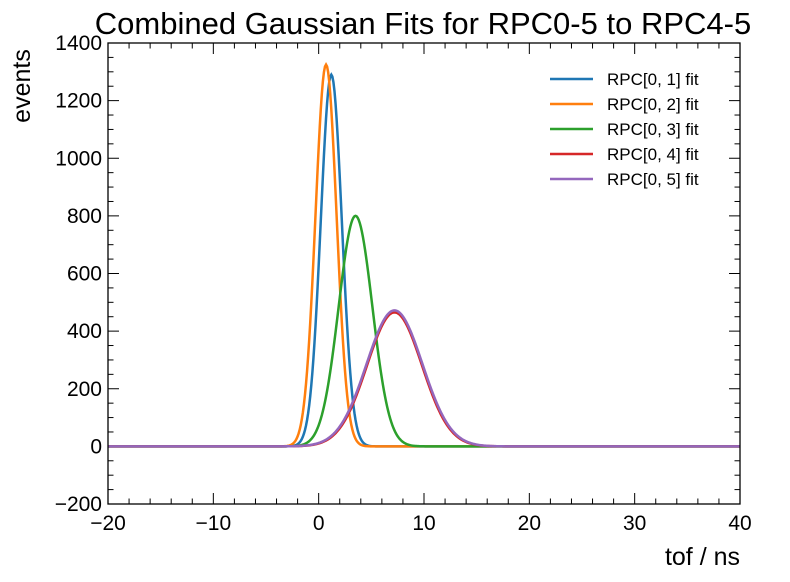  Describe the element at coordinates (653, 129) in the screenshot. I see `legend-label: RPC[0, 3] fit` at that location.